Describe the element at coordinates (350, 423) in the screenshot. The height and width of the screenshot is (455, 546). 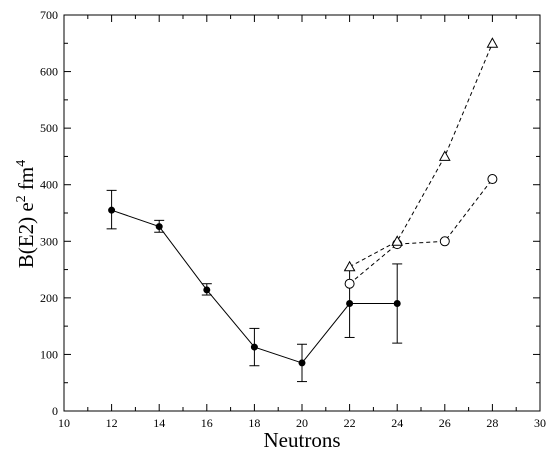
I see `x-tick-label: 22` at that location.